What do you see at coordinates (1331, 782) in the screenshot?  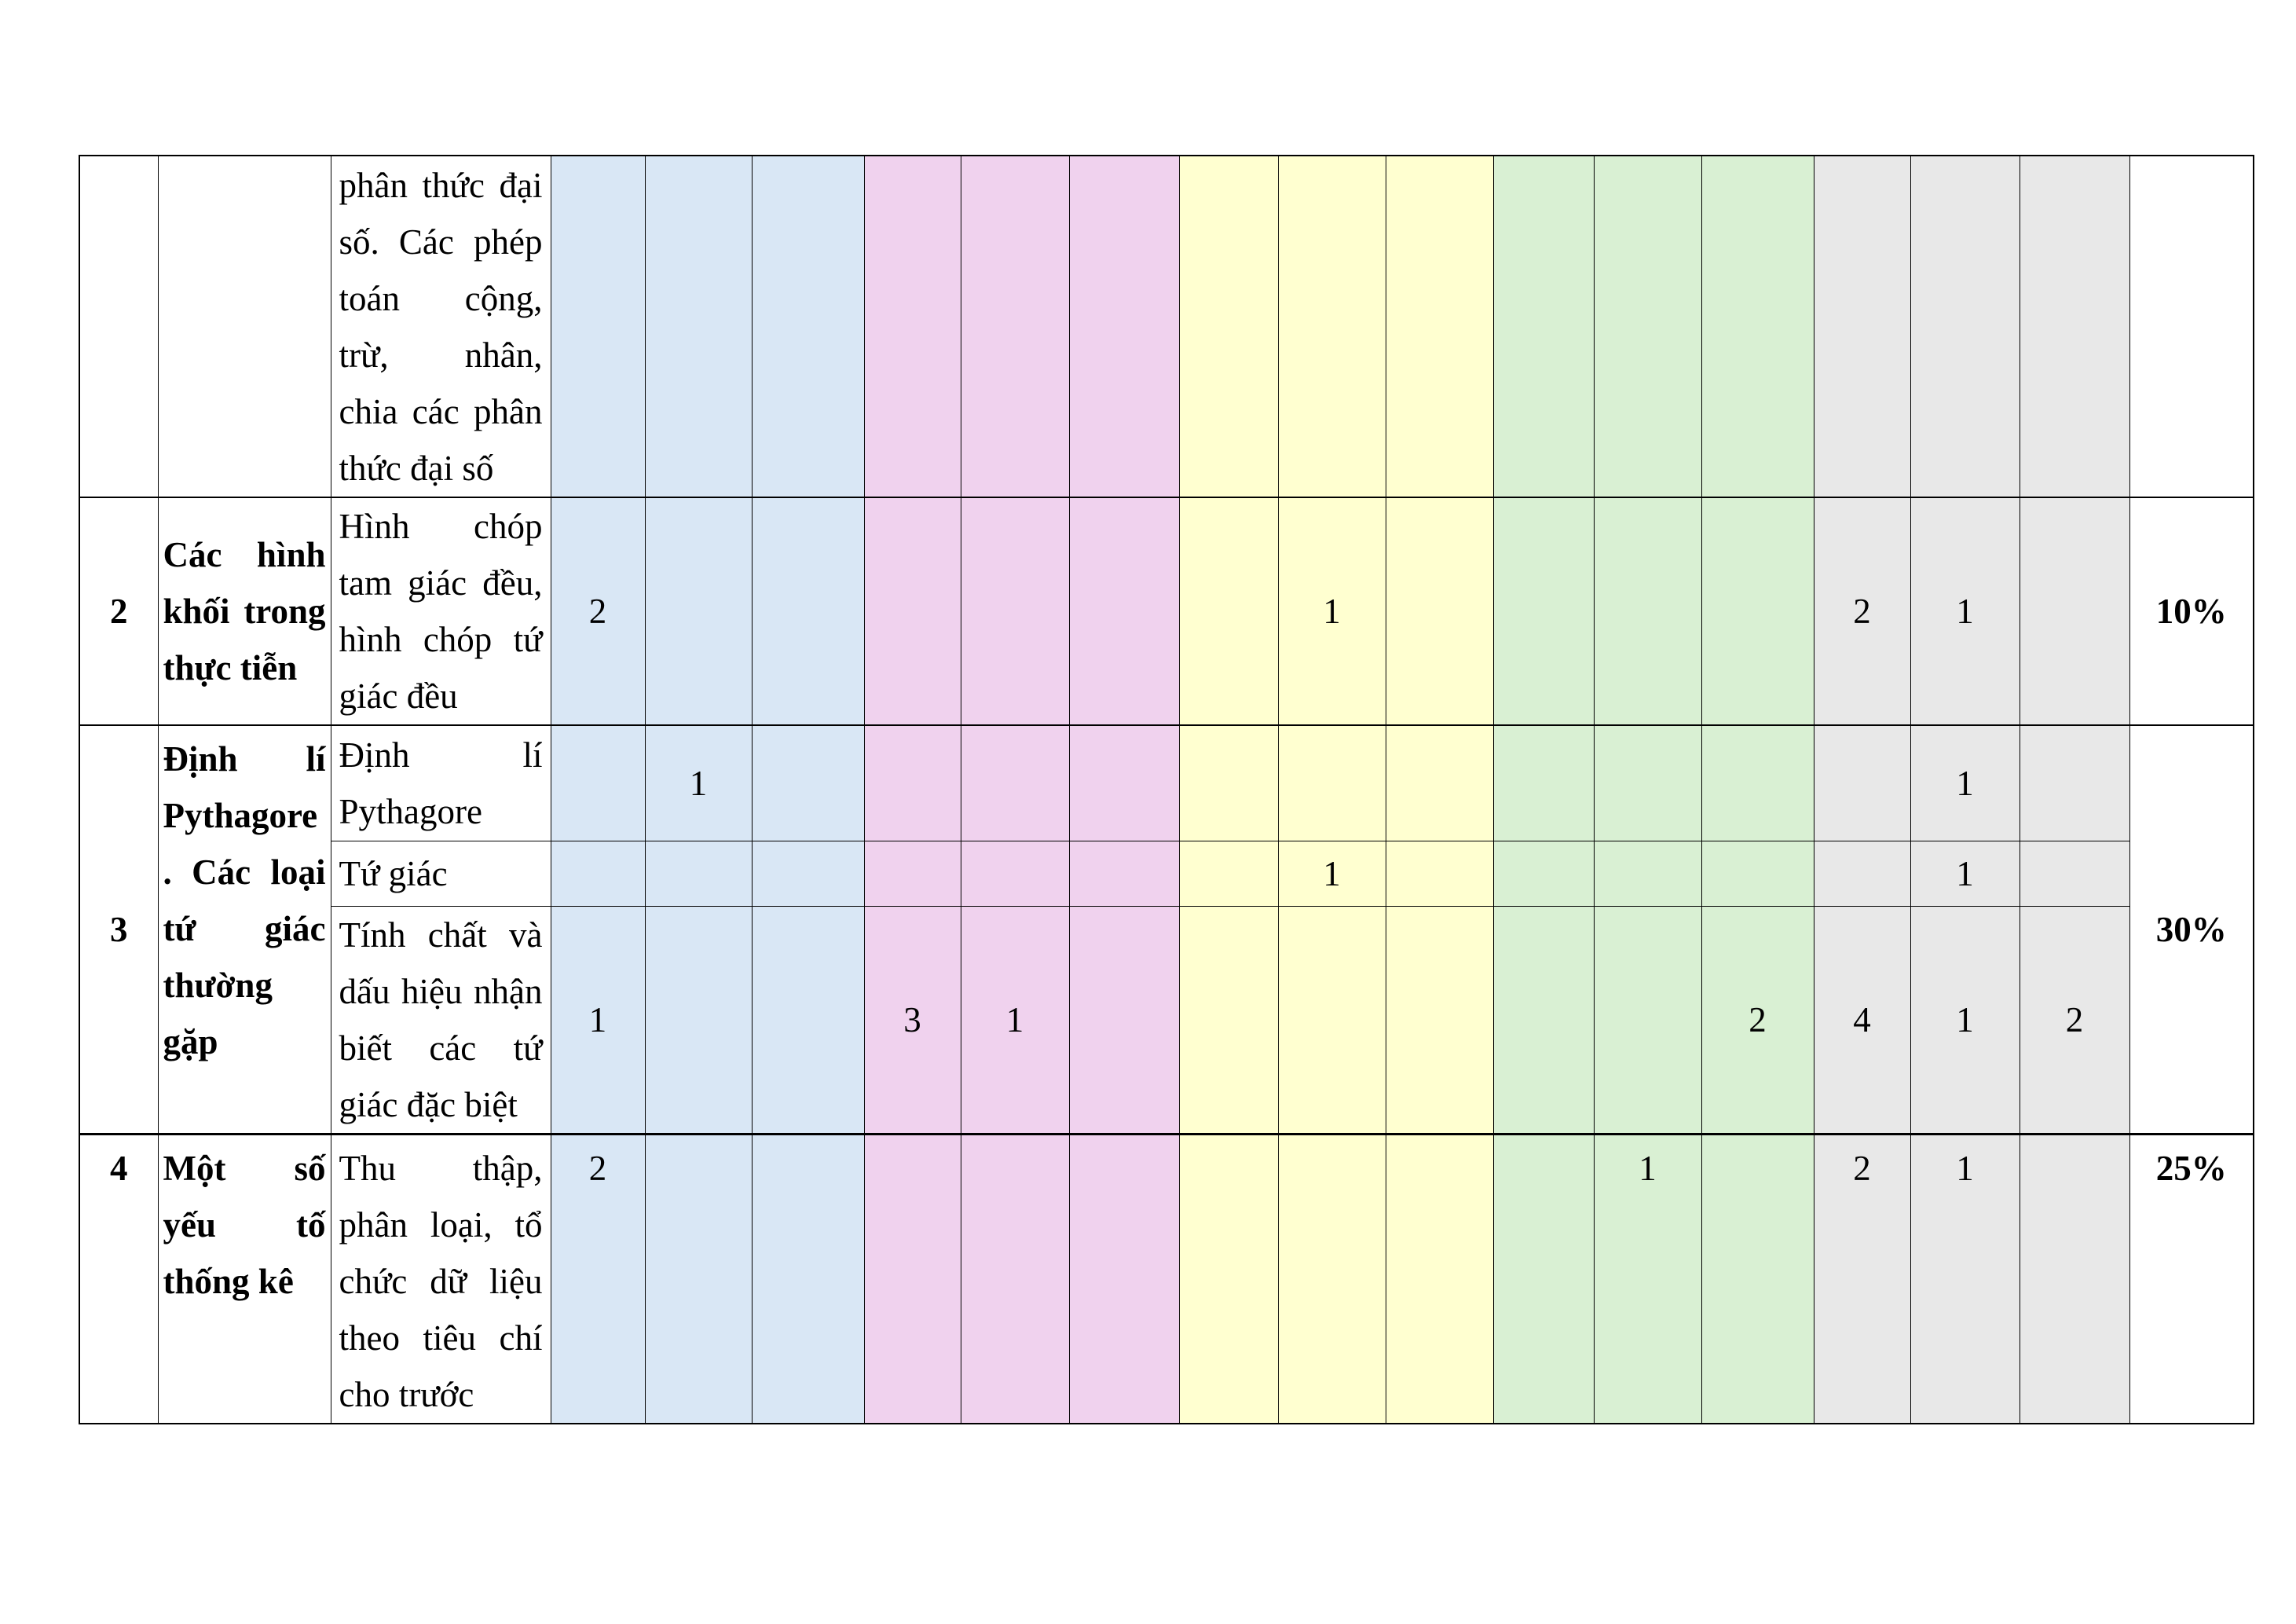 I see `cell-r3a-y2` at bounding box center [1331, 782].